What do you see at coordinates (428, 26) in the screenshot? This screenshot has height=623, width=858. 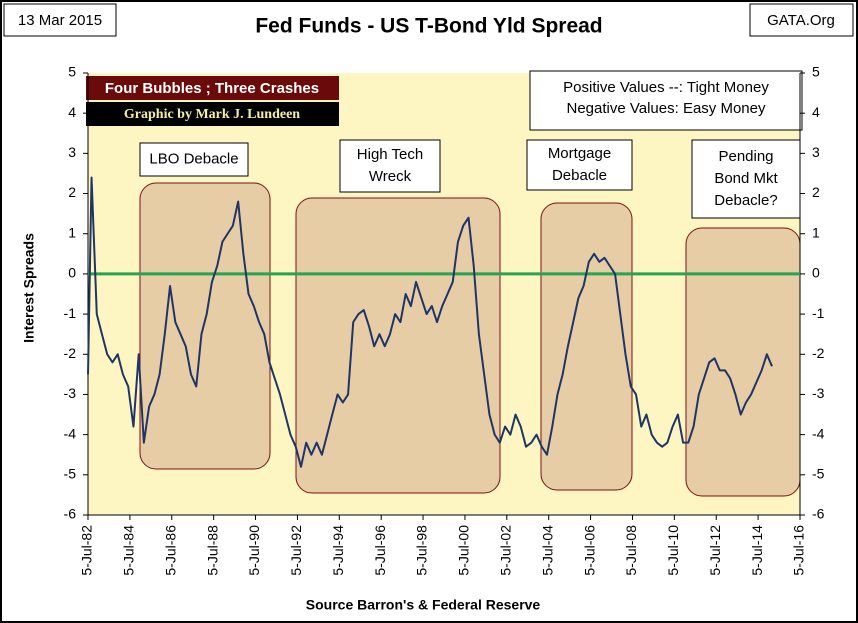 I see `chart-title: Fed Funds - US T-Bond Yld Spread` at bounding box center [428, 26].